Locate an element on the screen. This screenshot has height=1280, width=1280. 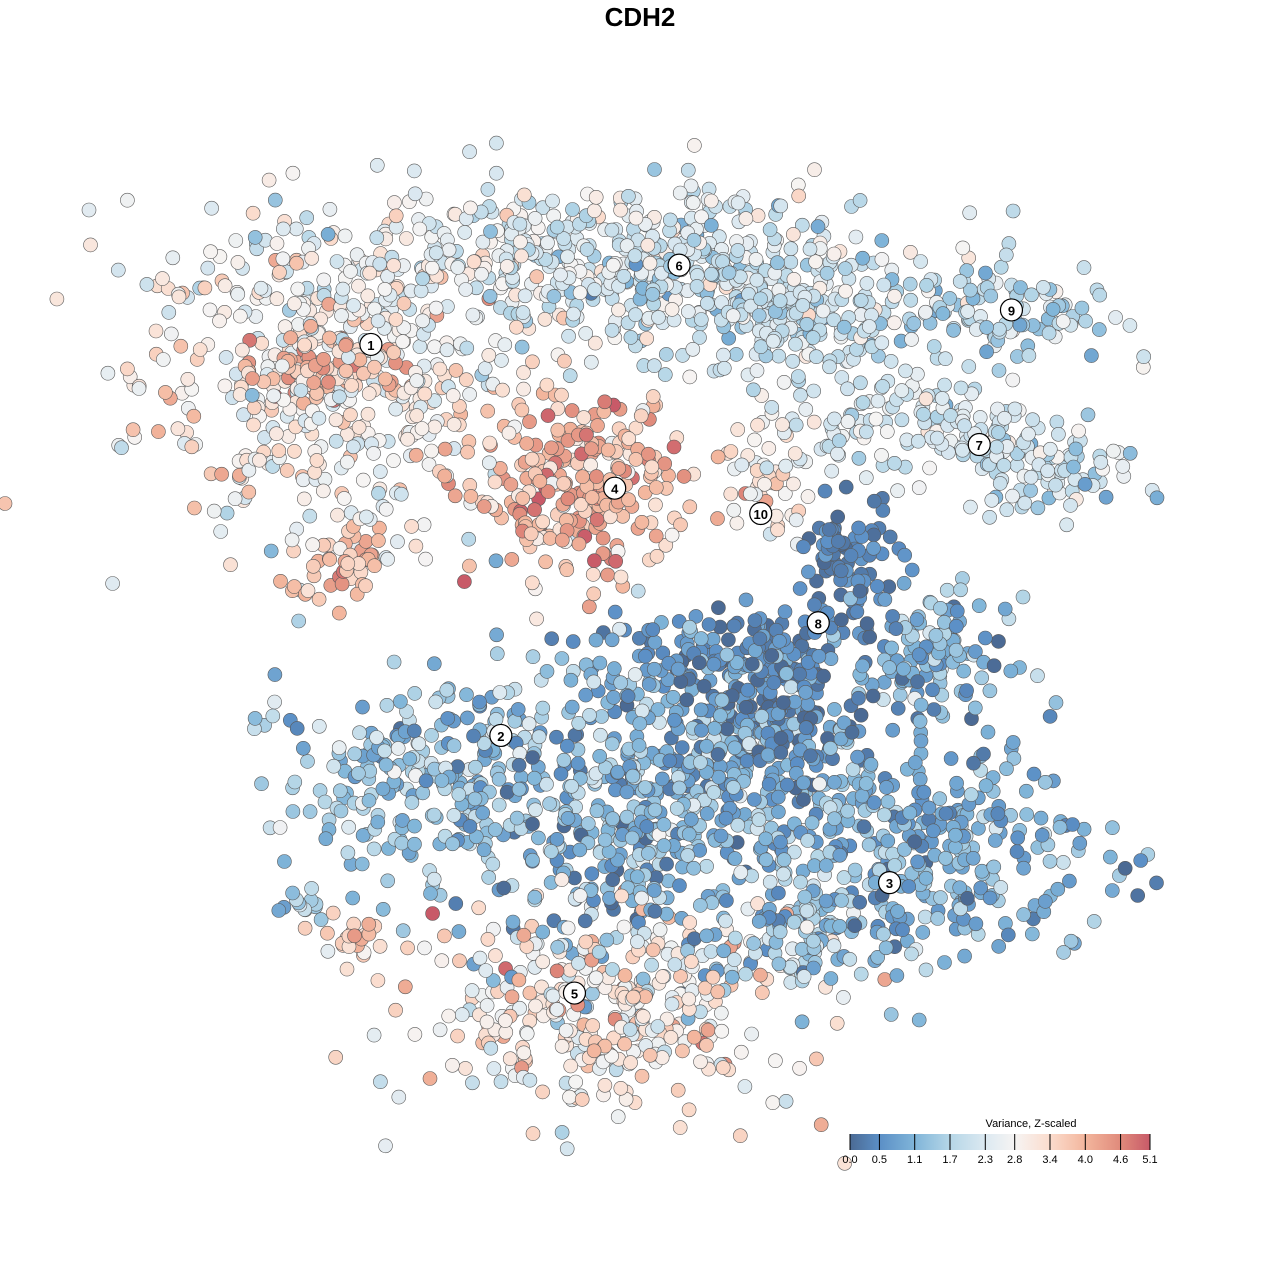
cluster-label-7: 7 is located at coordinates (979, 444).